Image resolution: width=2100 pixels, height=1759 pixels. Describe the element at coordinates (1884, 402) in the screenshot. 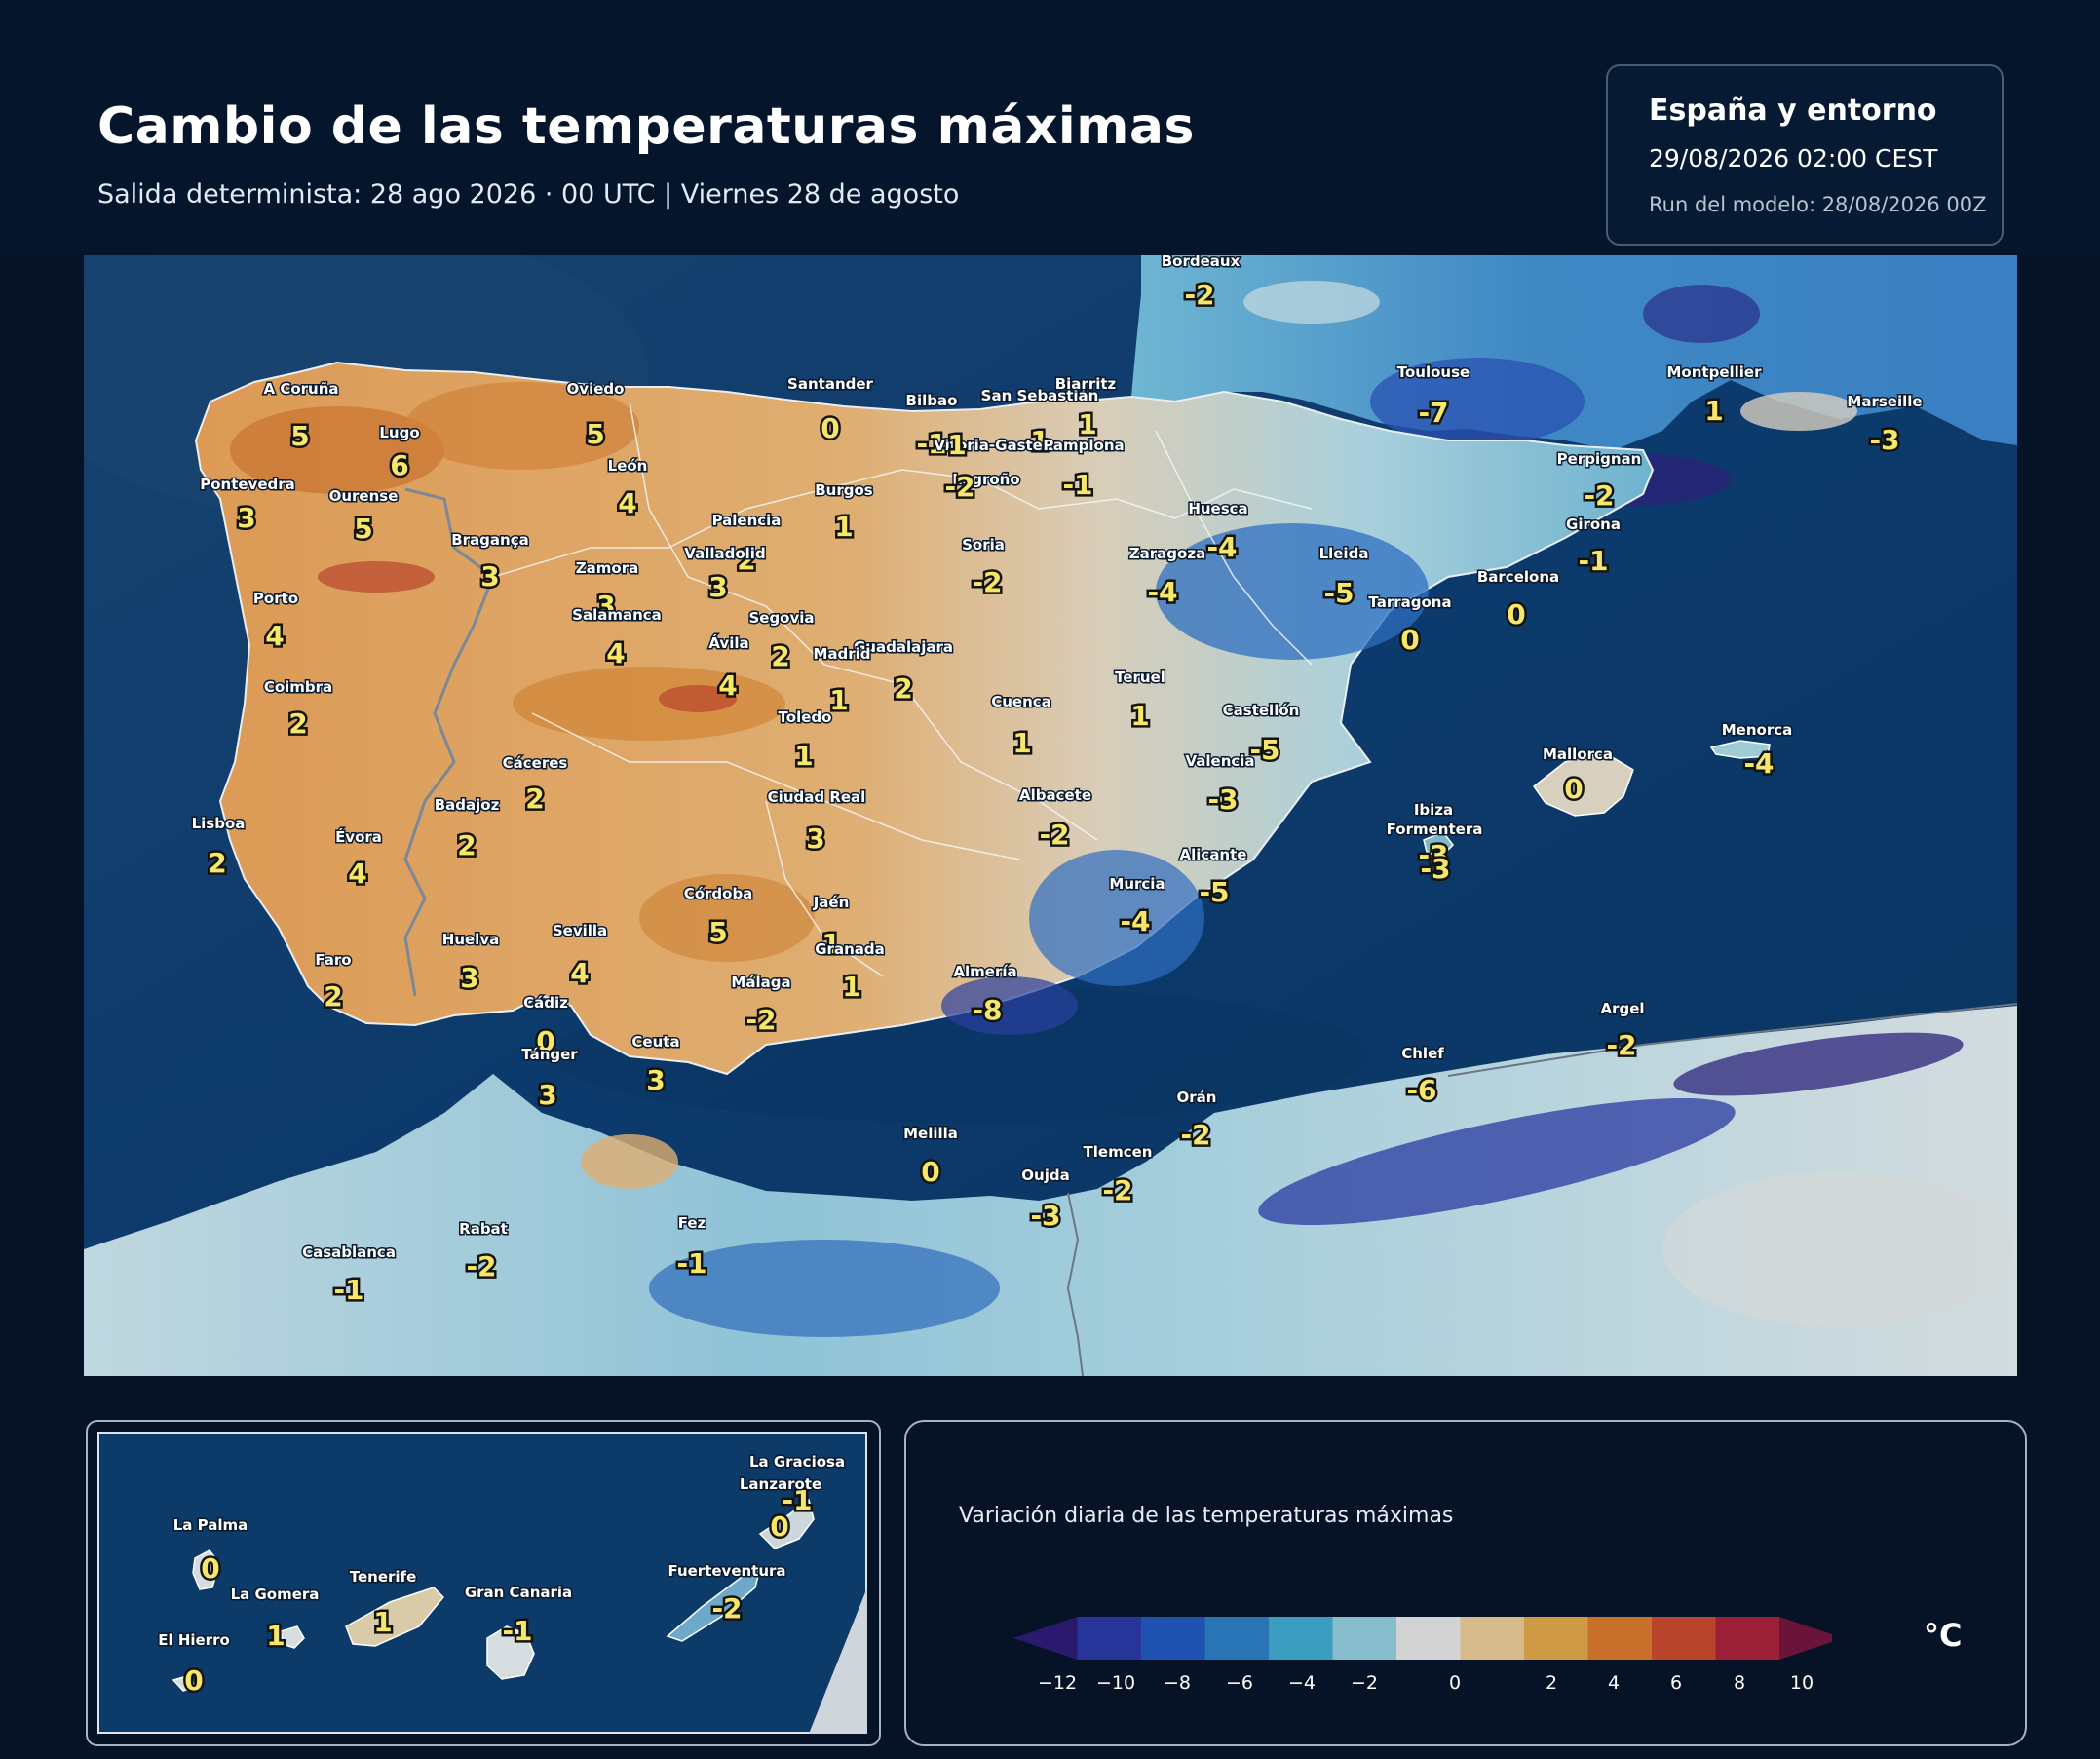

I see `city-label-marseille: Marseille` at that location.